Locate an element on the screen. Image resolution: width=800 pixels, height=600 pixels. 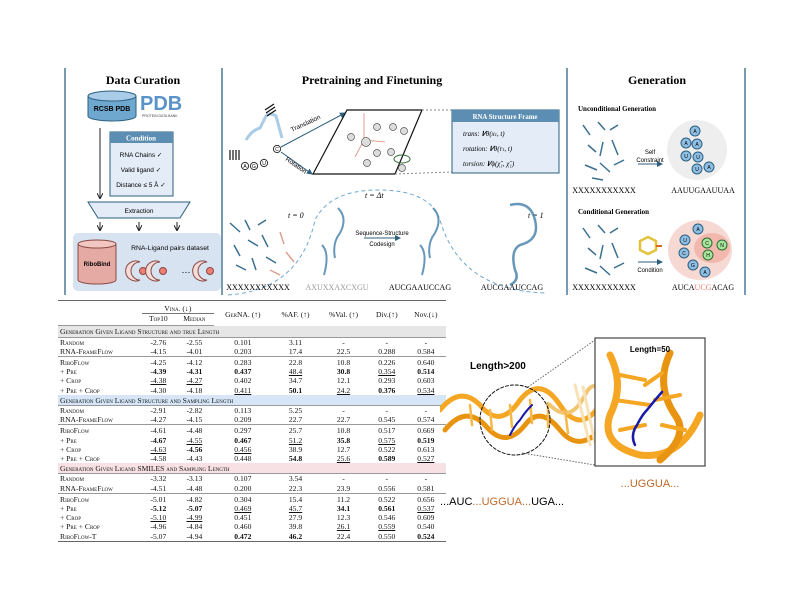
col-median: Median is located at coordinates (194, 320).